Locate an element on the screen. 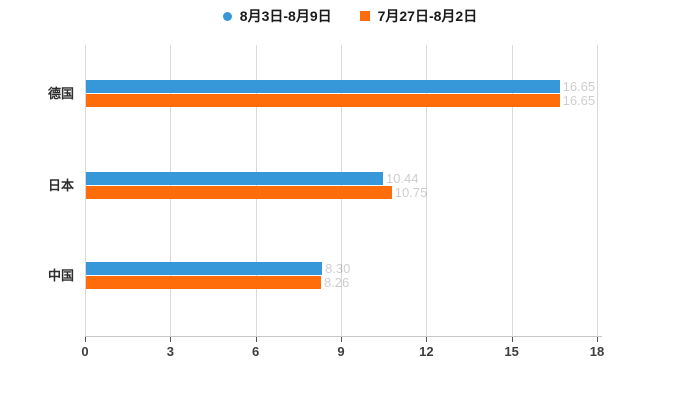 This screenshot has height=400, width=700. bar-label-circle-1: 10.44 is located at coordinates (402, 178).